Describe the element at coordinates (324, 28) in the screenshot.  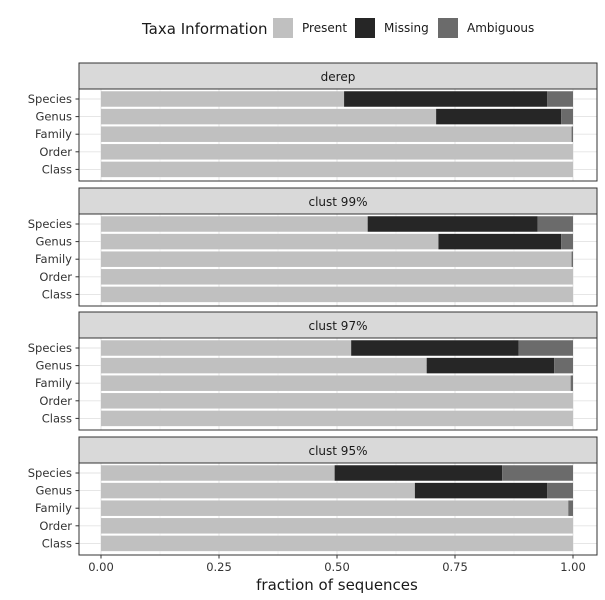
I see `legend-label-present: Present` at that location.